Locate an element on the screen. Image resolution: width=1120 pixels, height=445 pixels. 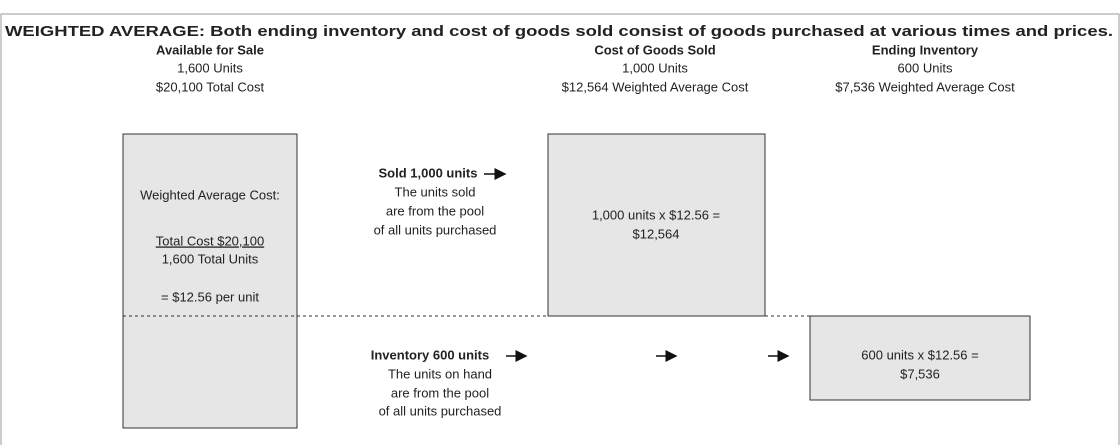
column-cost: $20,100 Total Cost is located at coordinates (210, 86).